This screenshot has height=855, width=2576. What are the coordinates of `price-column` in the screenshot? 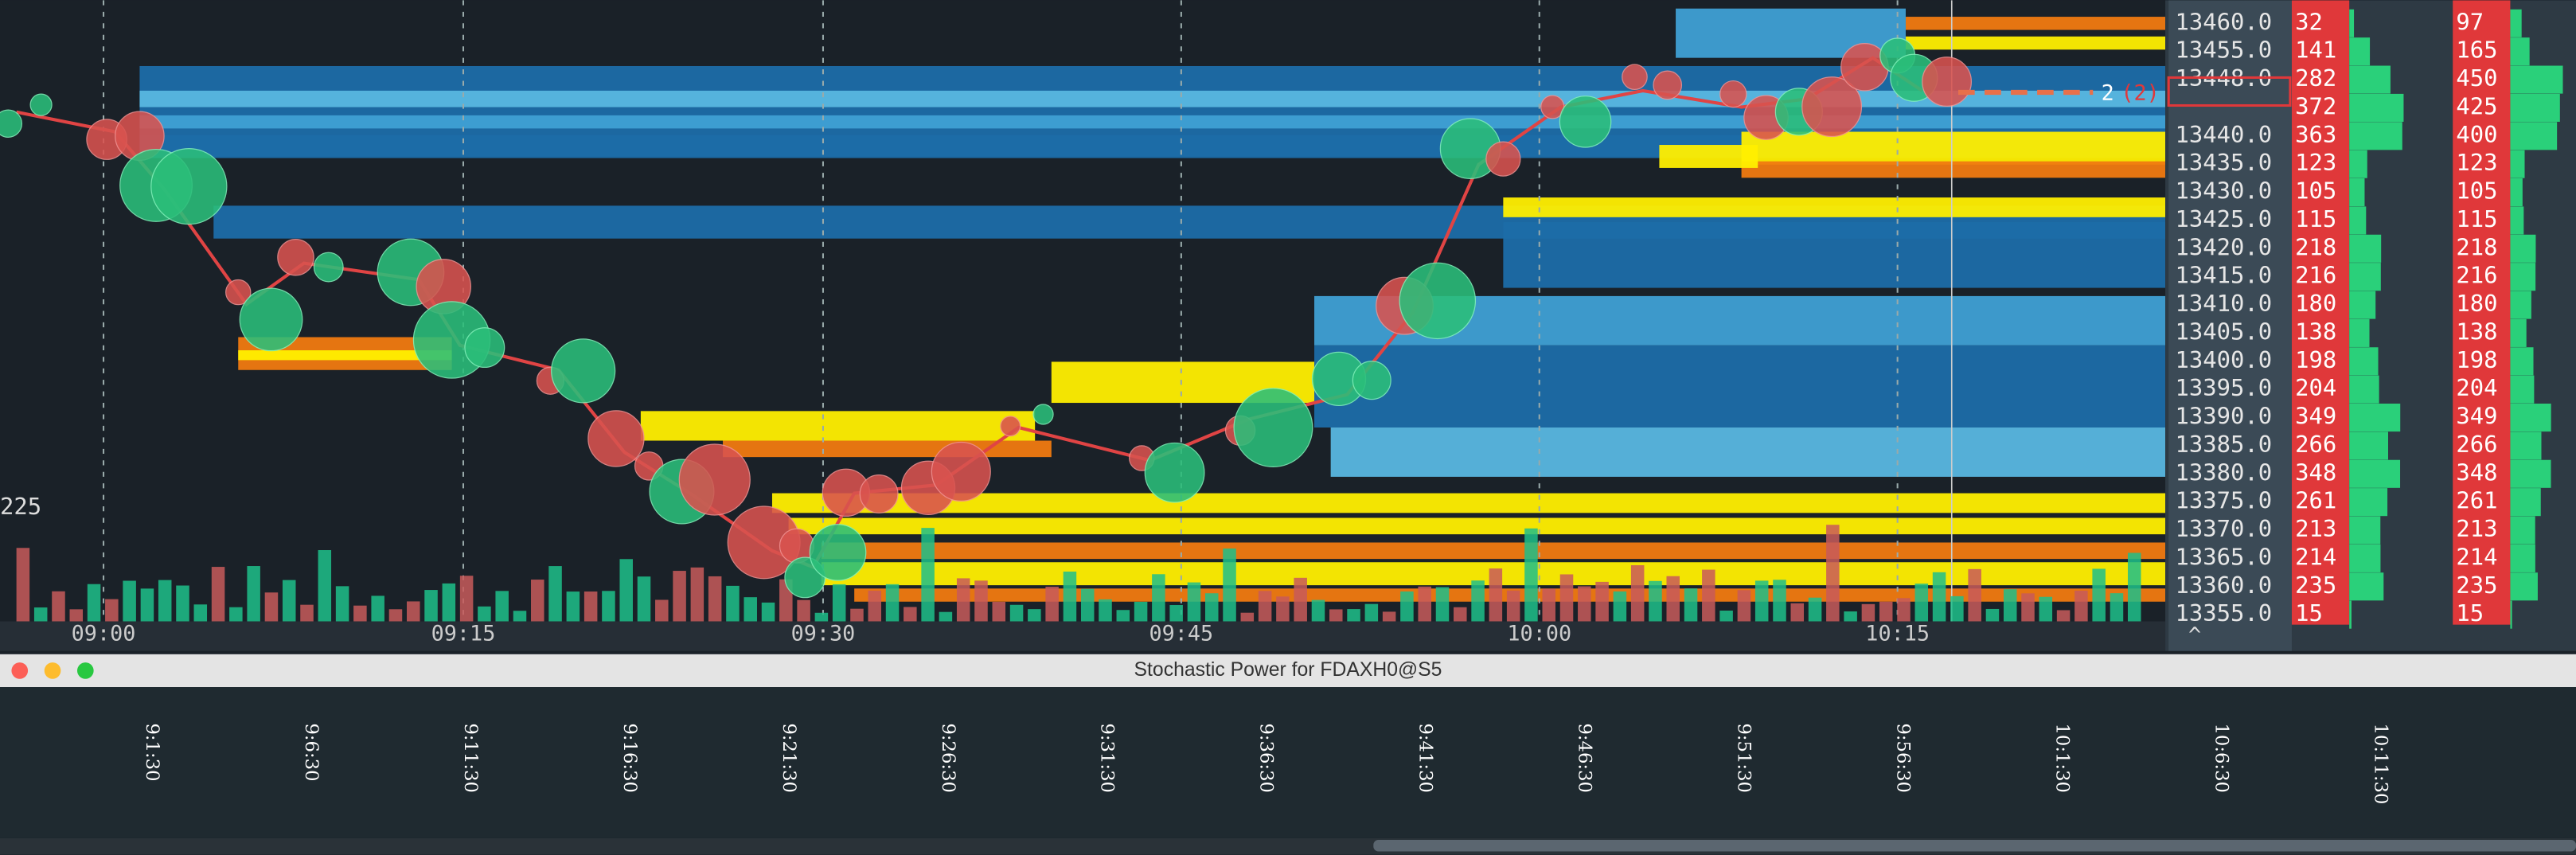 It's located at (2230, 325).